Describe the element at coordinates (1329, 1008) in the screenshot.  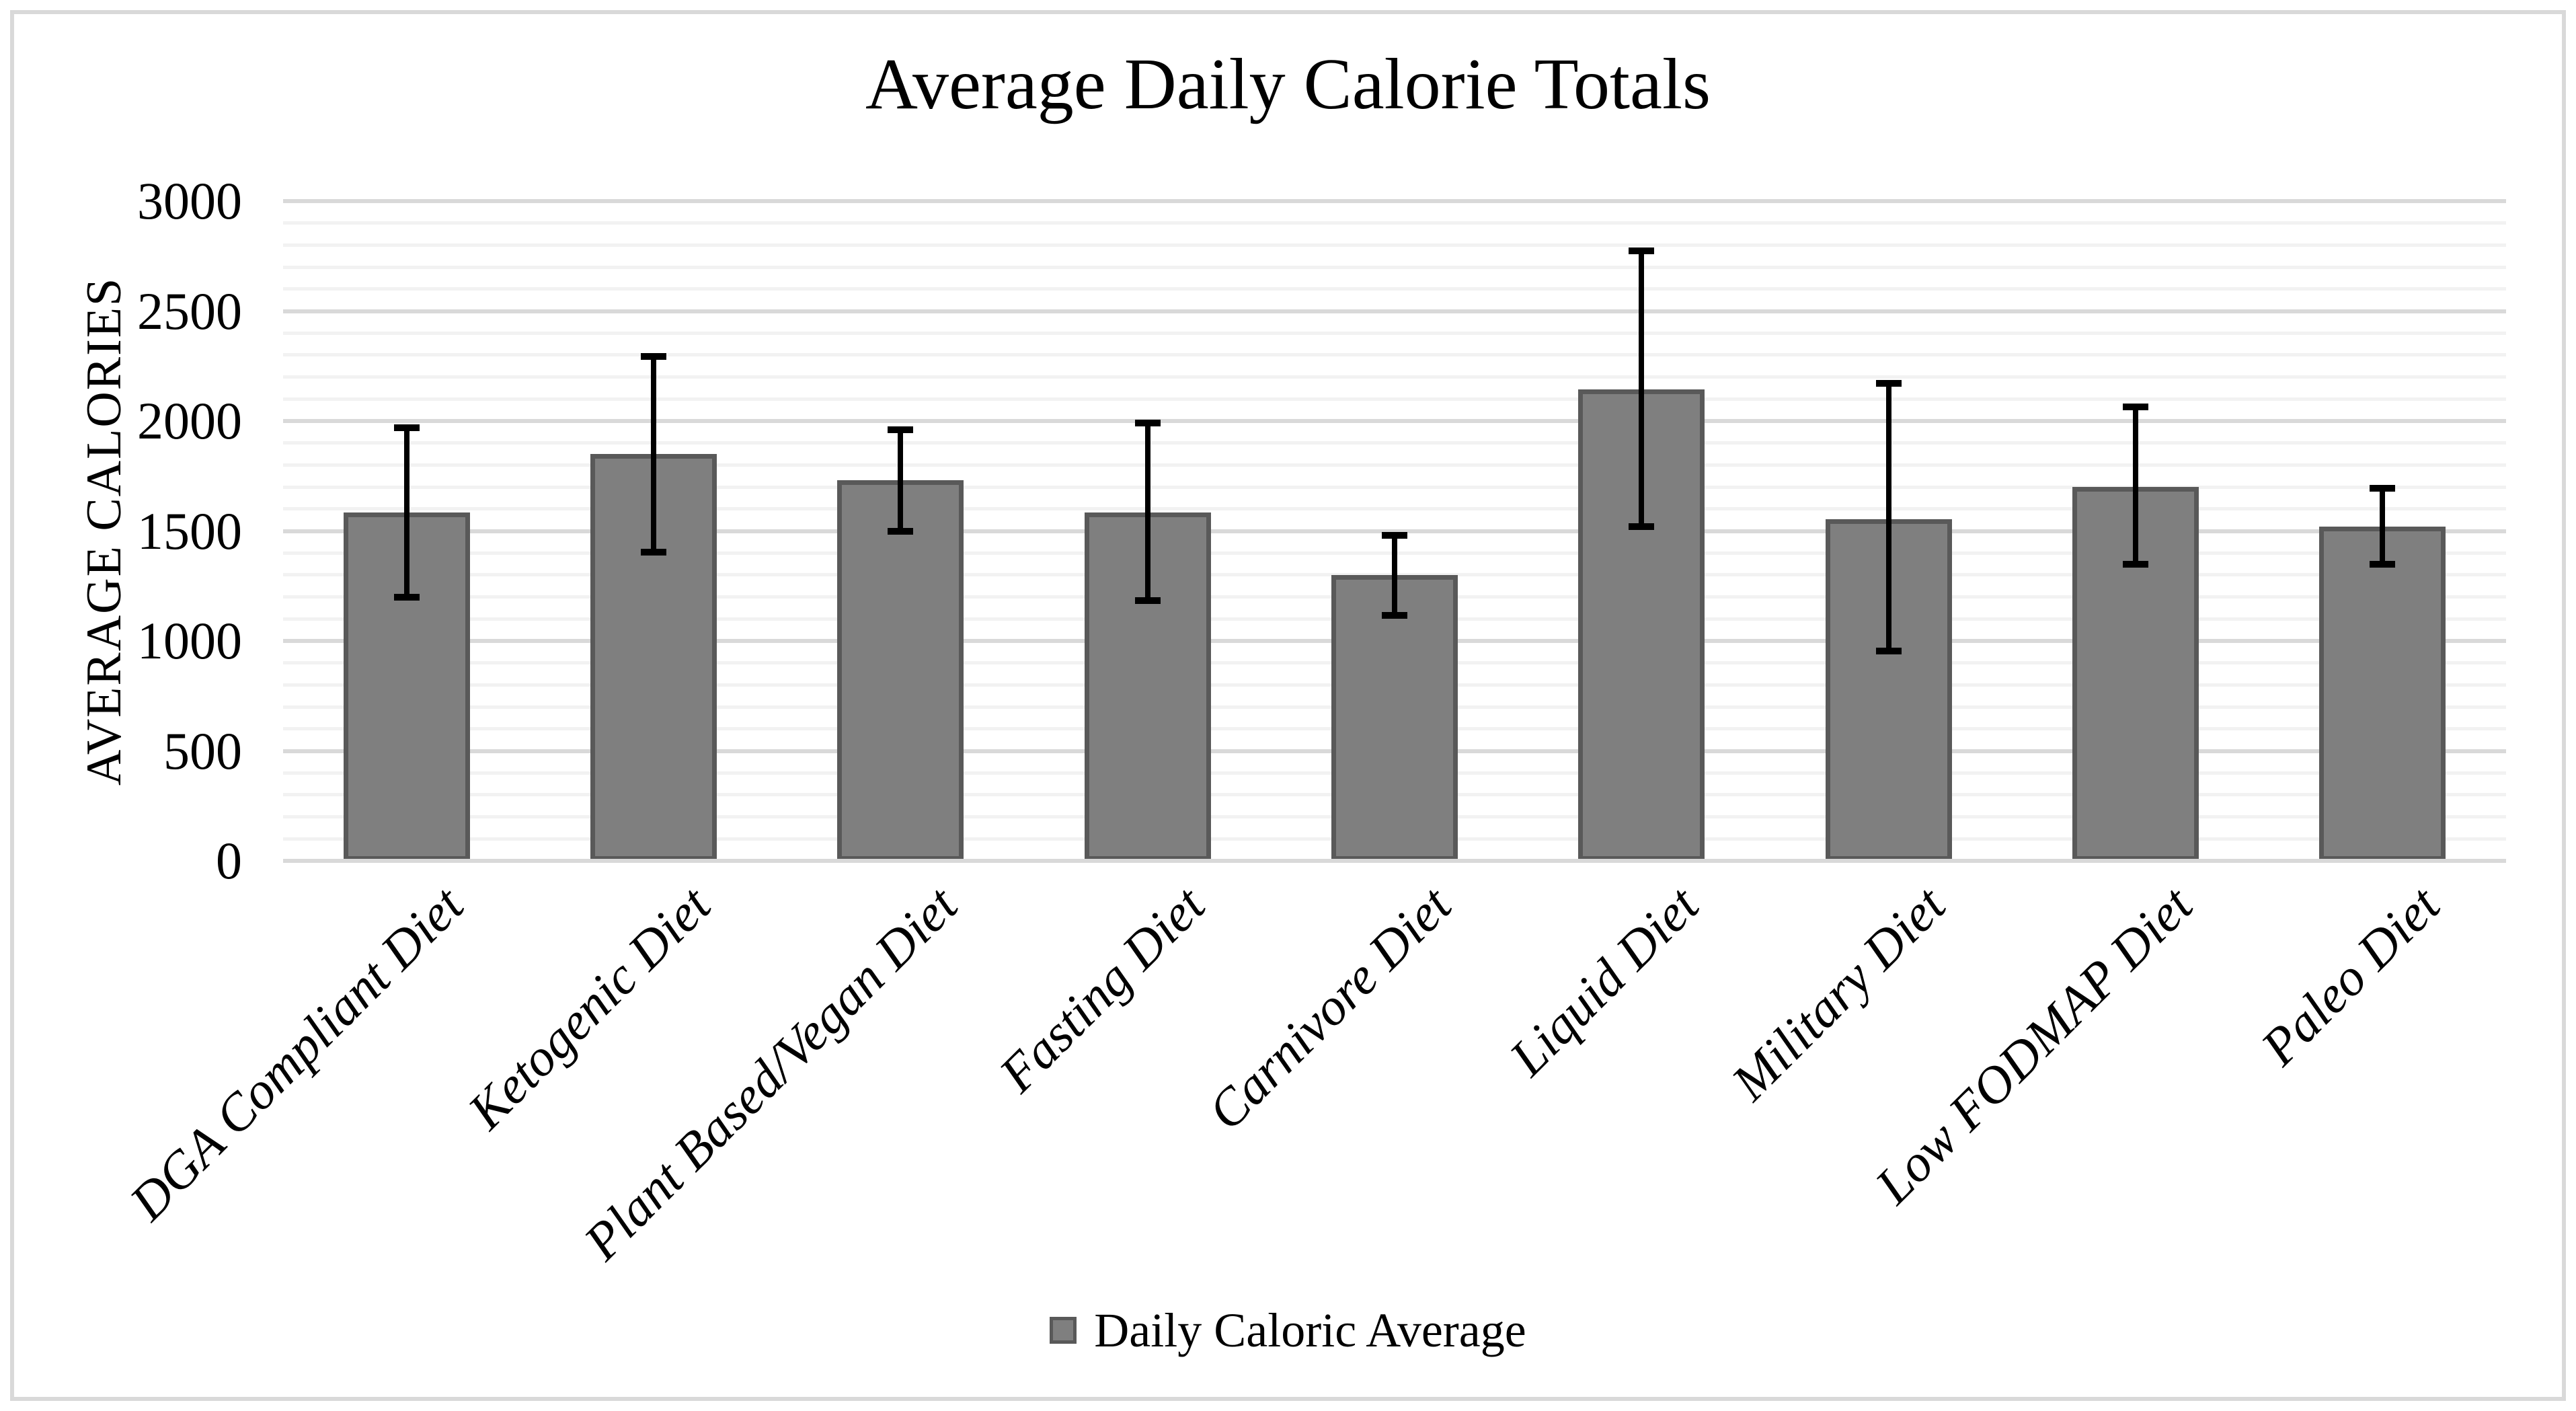
I see `x-axis-label-carnivore-diet: Carnivore Diet` at that location.